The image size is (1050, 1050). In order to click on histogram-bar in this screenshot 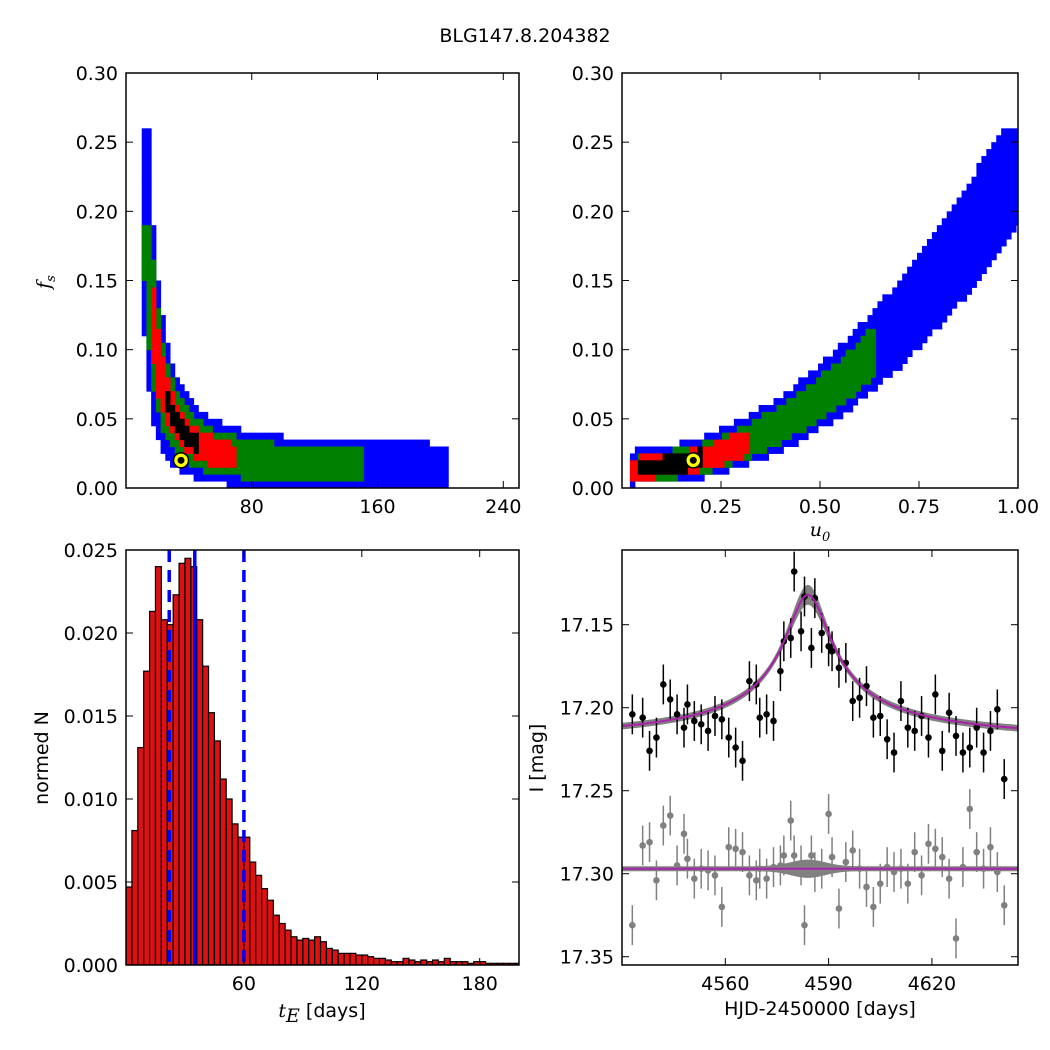, I will do `click(253, 913)`.